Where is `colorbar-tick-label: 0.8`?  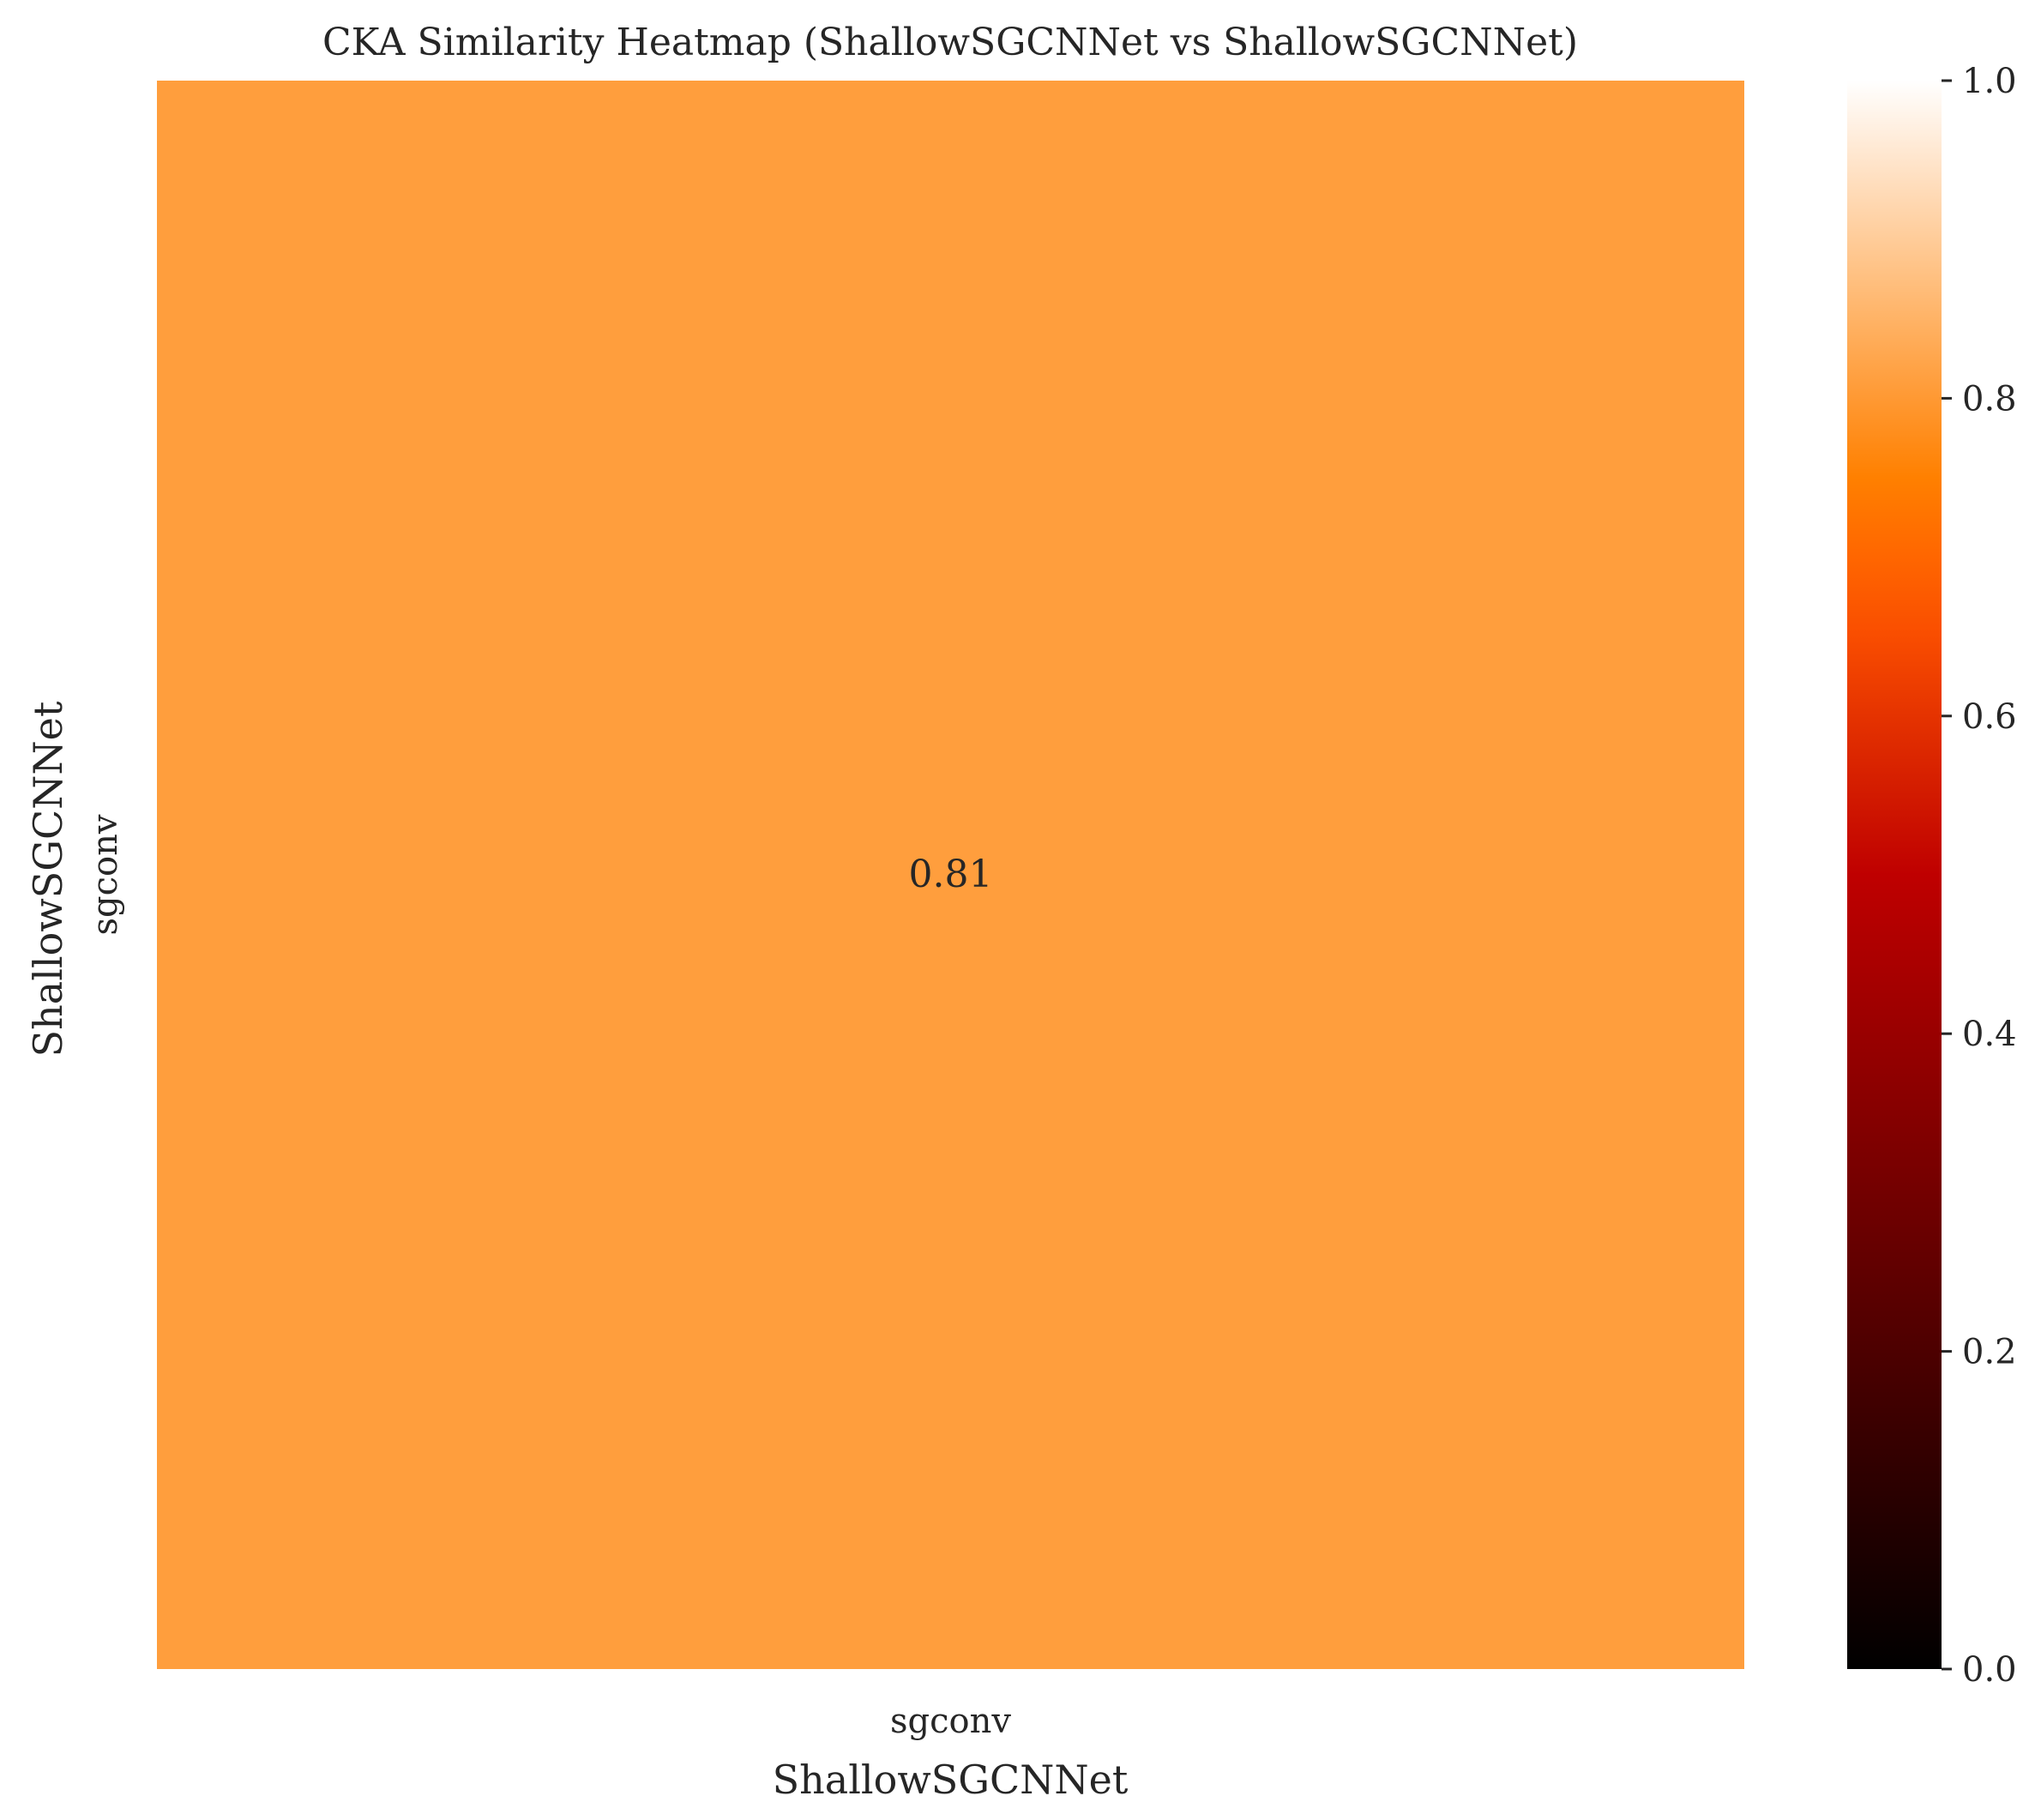 colorbar-tick-label: 0.8 is located at coordinates (1989, 399).